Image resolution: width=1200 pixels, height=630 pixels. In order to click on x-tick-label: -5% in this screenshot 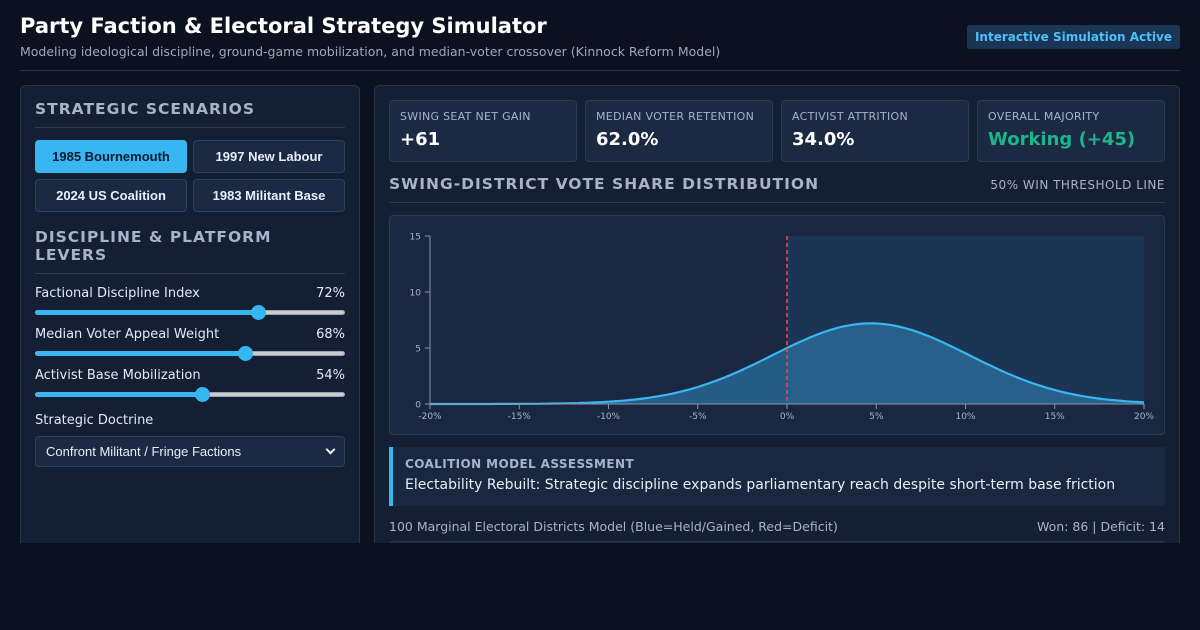, I will do `click(698, 417)`.